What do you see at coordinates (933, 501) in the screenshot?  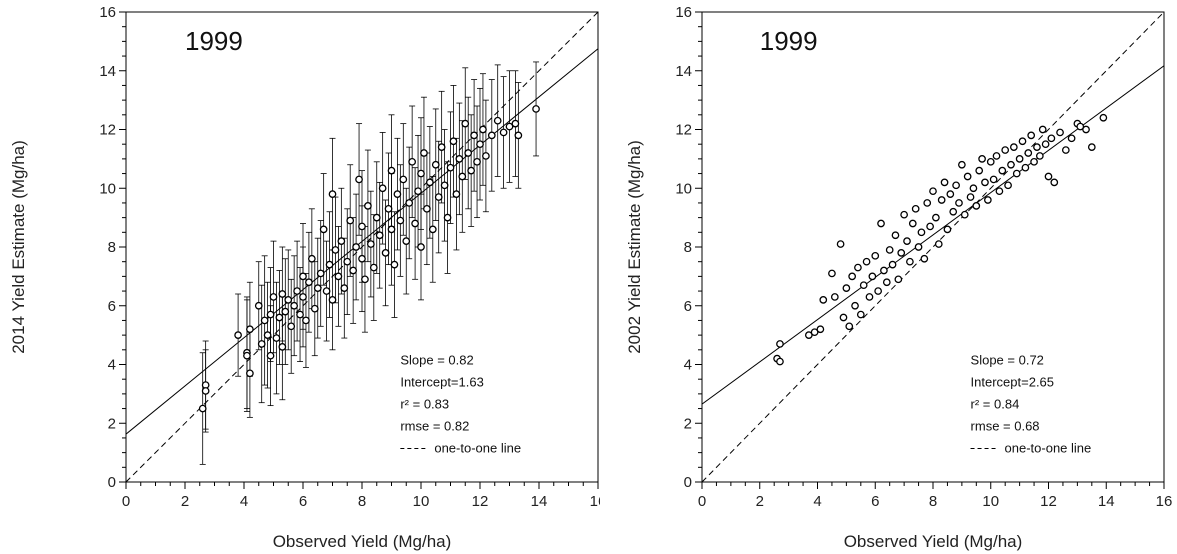 I see `x-tick-label: 8` at bounding box center [933, 501].